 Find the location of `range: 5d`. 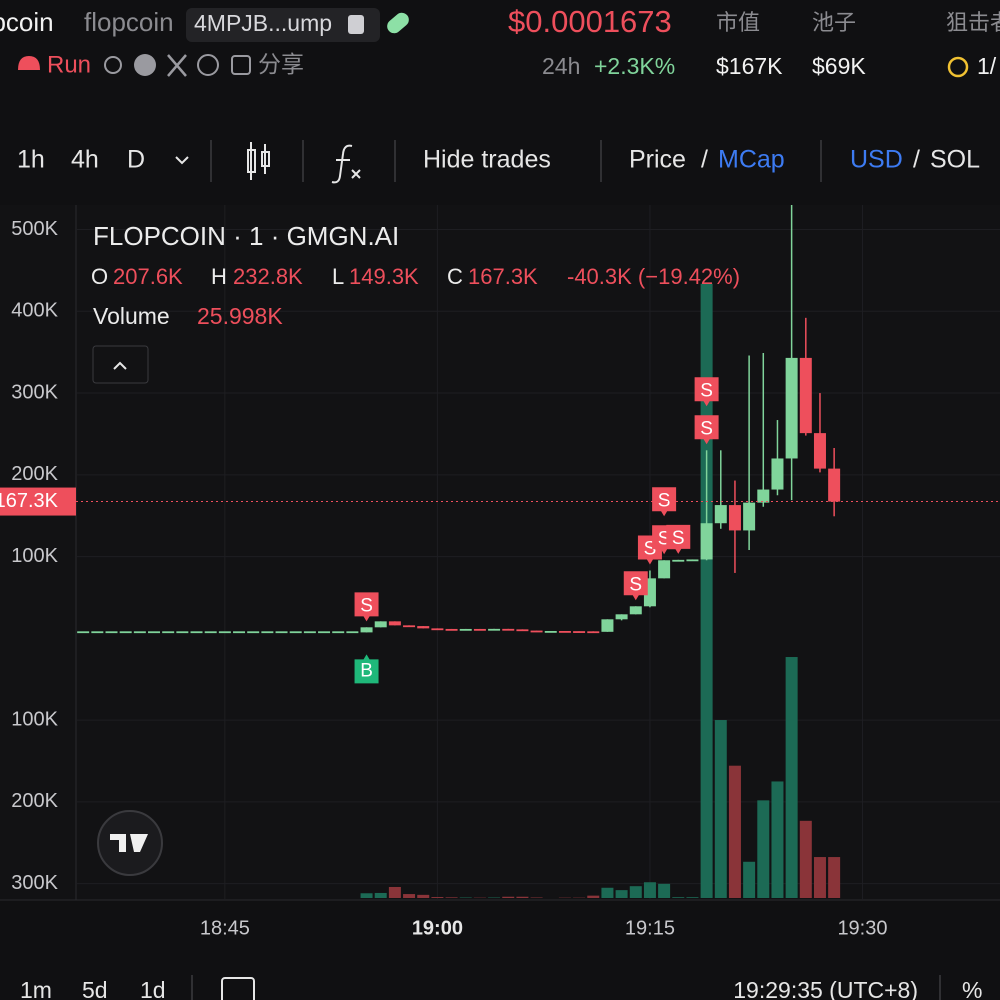

range: 5d is located at coordinates (95, 988).